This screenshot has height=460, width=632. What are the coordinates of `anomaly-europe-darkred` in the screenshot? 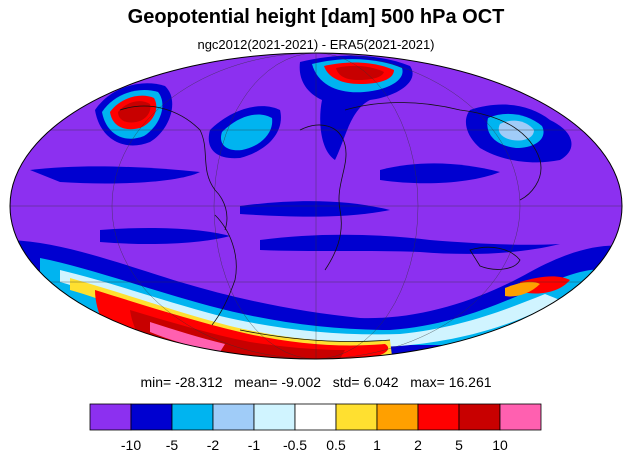 It's located at (360, 72).